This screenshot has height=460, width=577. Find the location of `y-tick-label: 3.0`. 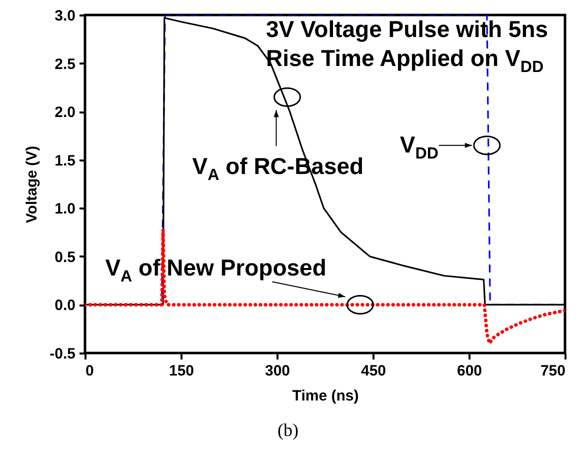

y-tick-label: 3.0 is located at coordinates (65, 16).